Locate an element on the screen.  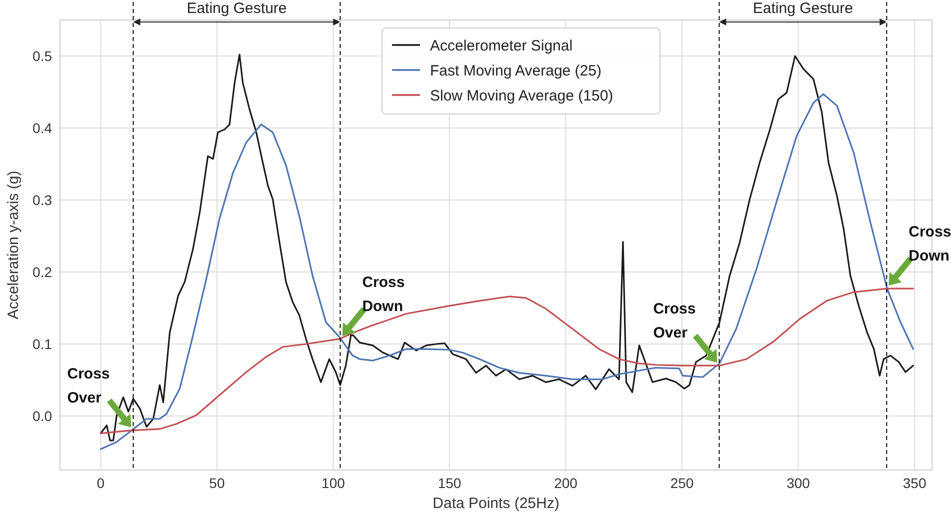
legend-label: Slow Moving Average (150) is located at coordinates (522, 95).